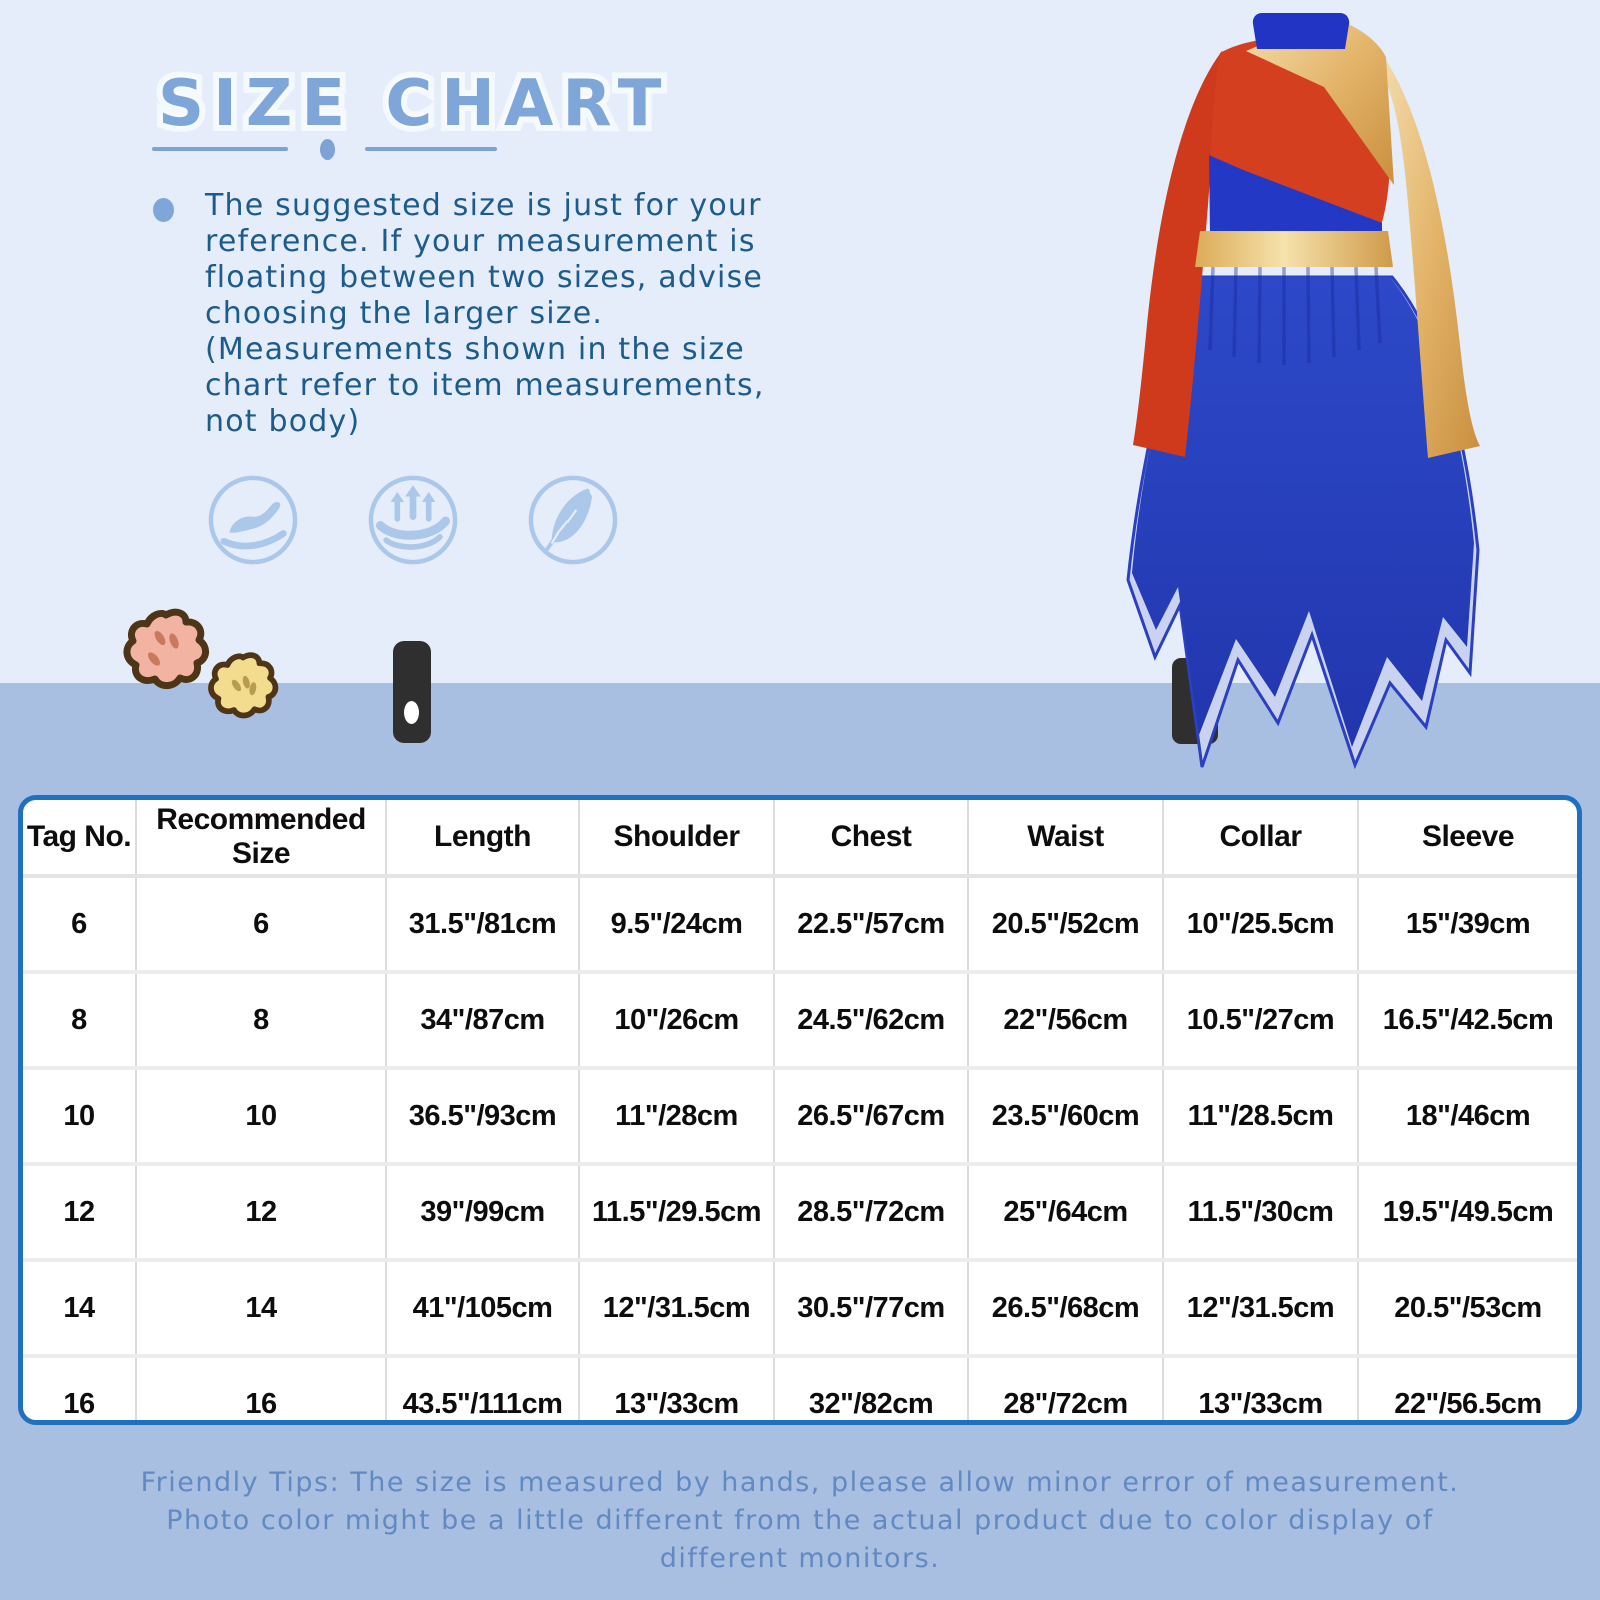 This screenshot has height=1600, width=1600. Describe the element at coordinates (1065, 925) in the screenshot. I see `cell: 20.5"/52cm` at that location.